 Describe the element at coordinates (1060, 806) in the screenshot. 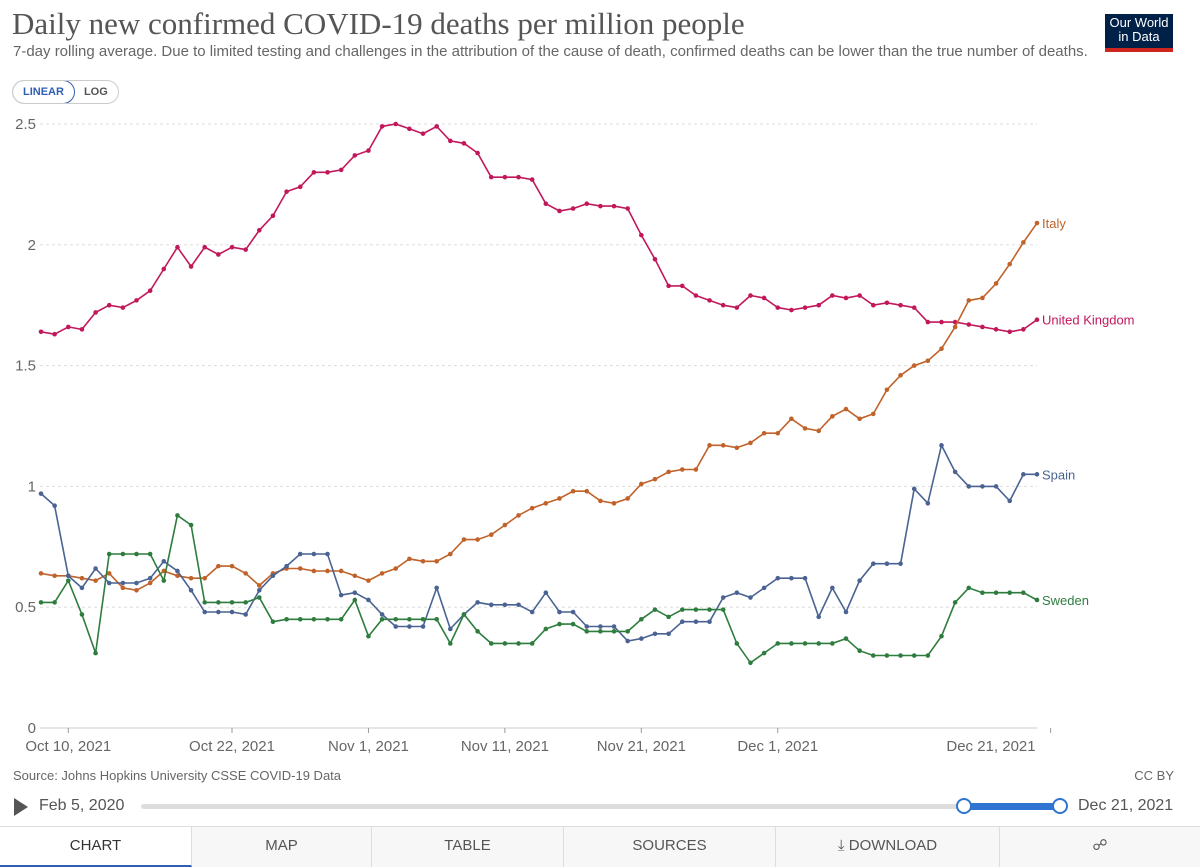

I see `timeline-end-handle` at that location.